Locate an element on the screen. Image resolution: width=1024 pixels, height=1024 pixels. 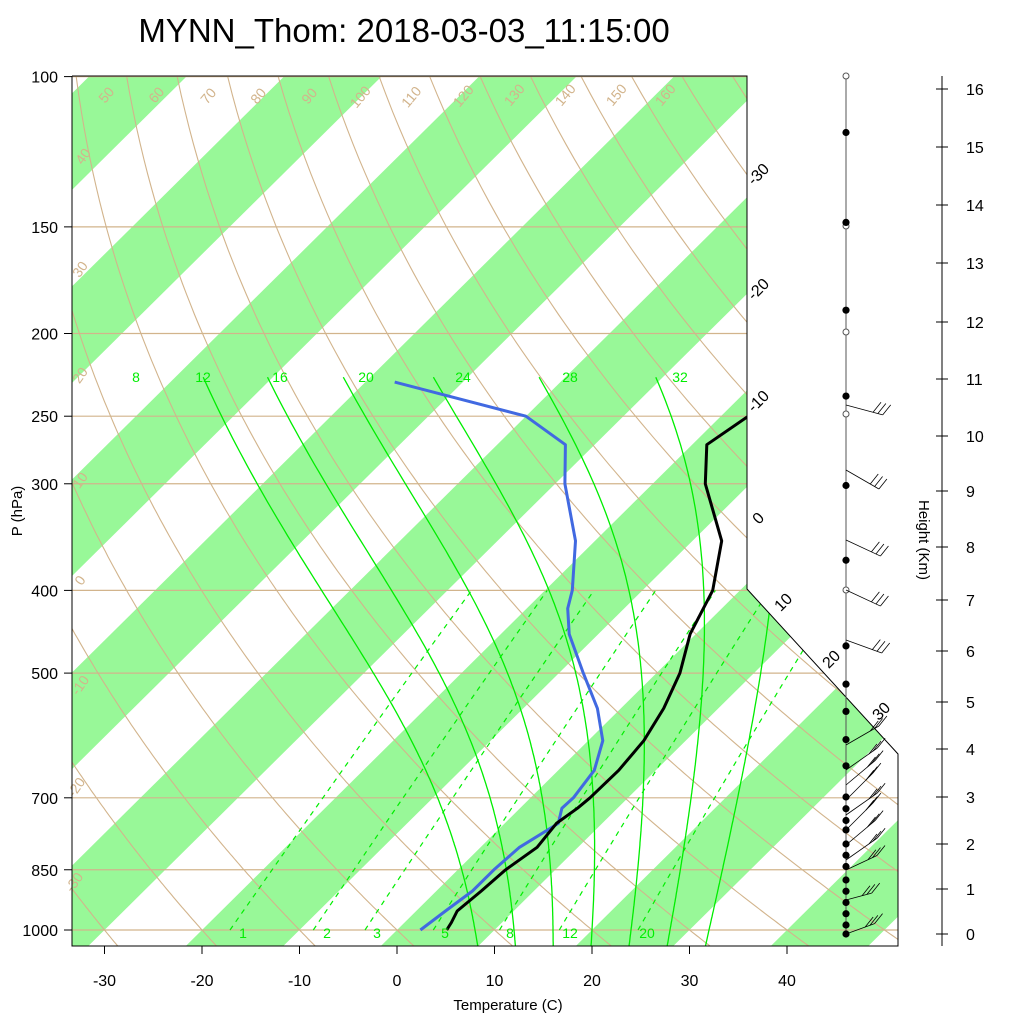
isotherm-label: 10 is located at coordinates (784, 602).